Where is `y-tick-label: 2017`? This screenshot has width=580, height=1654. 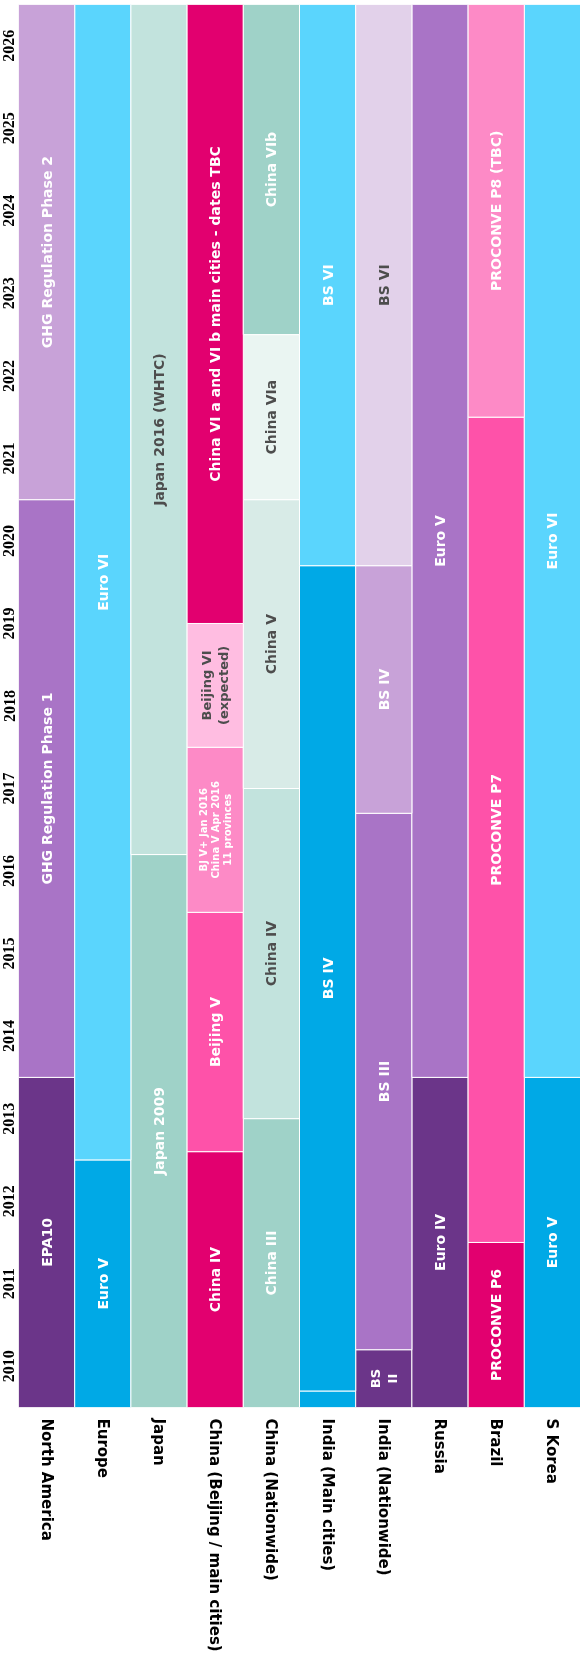
y-tick-label: 2017 is located at coordinates (9, 788).